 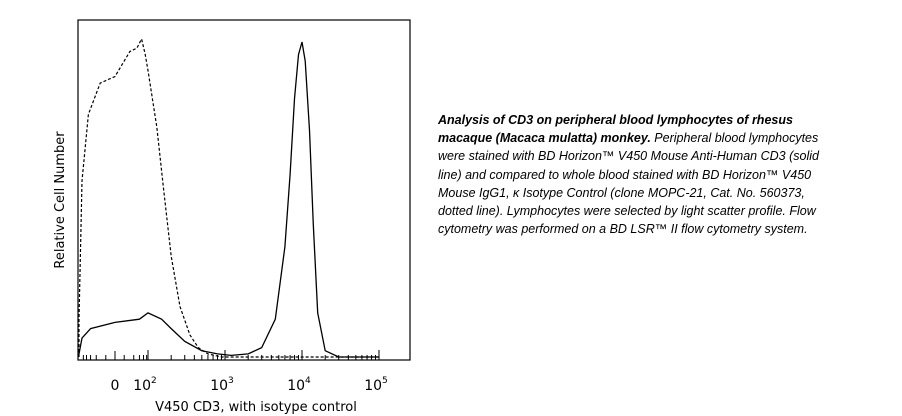 What do you see at coordinates (256, 407) in the screenshot?
I see `x-axis-title: V450 CD3, with isotype control` at bounding box center [256, 407].